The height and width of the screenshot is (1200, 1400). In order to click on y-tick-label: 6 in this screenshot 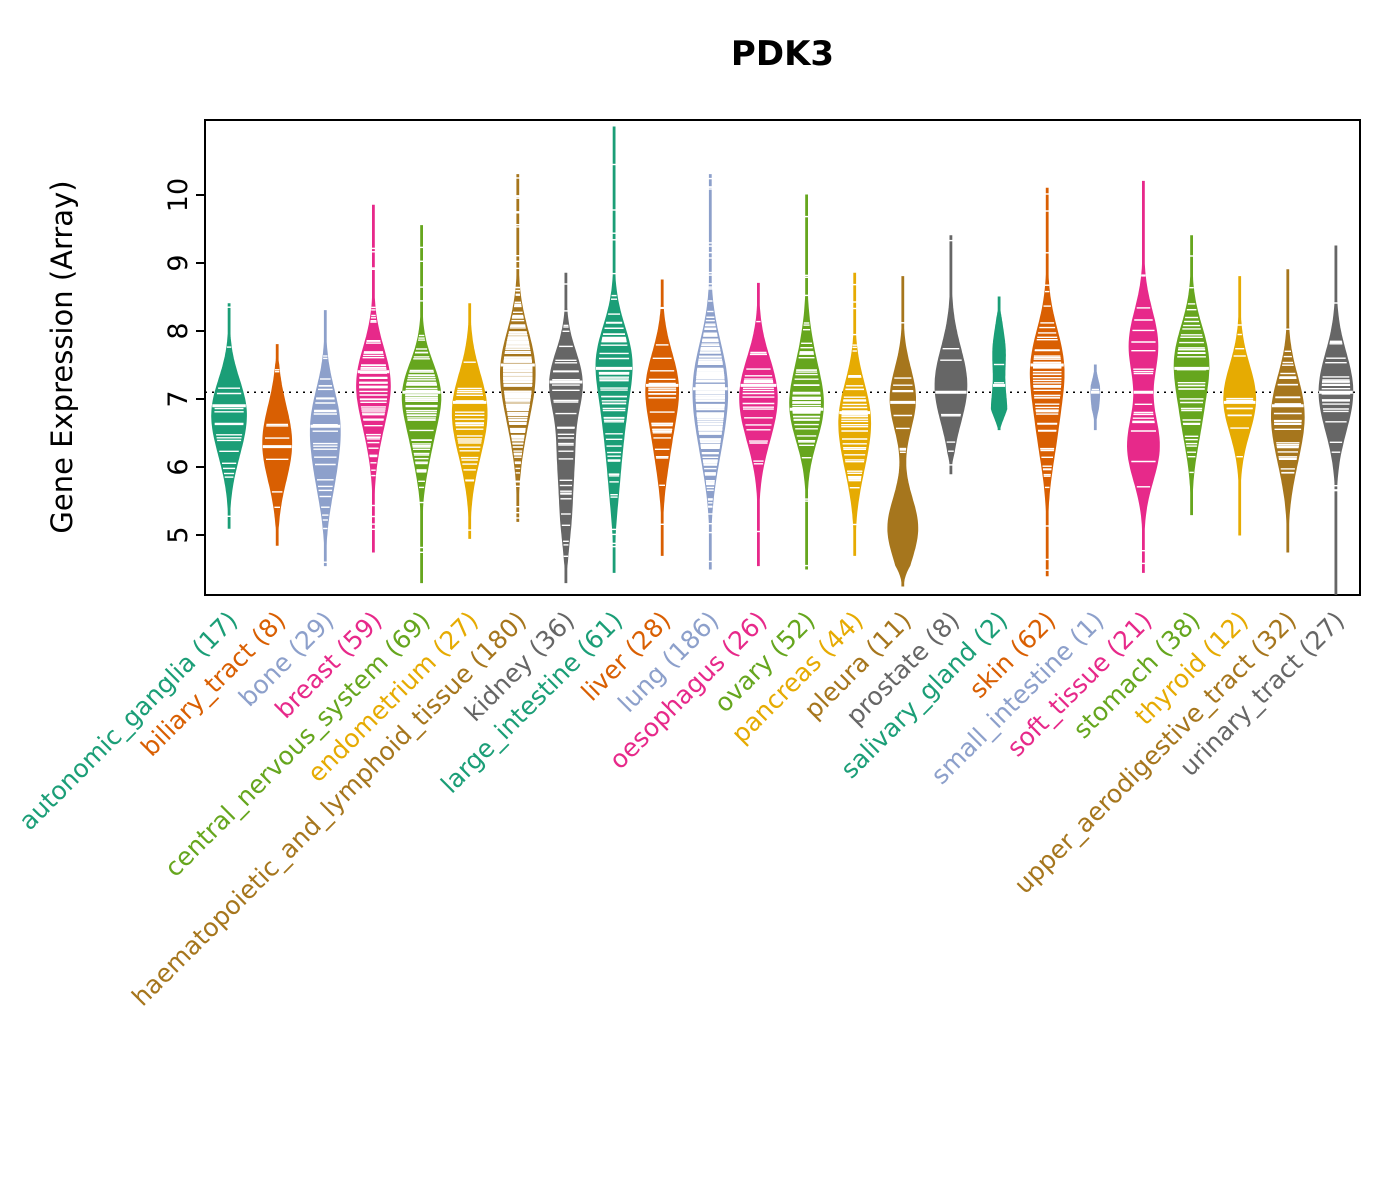, I will do `click(178, 466)`.